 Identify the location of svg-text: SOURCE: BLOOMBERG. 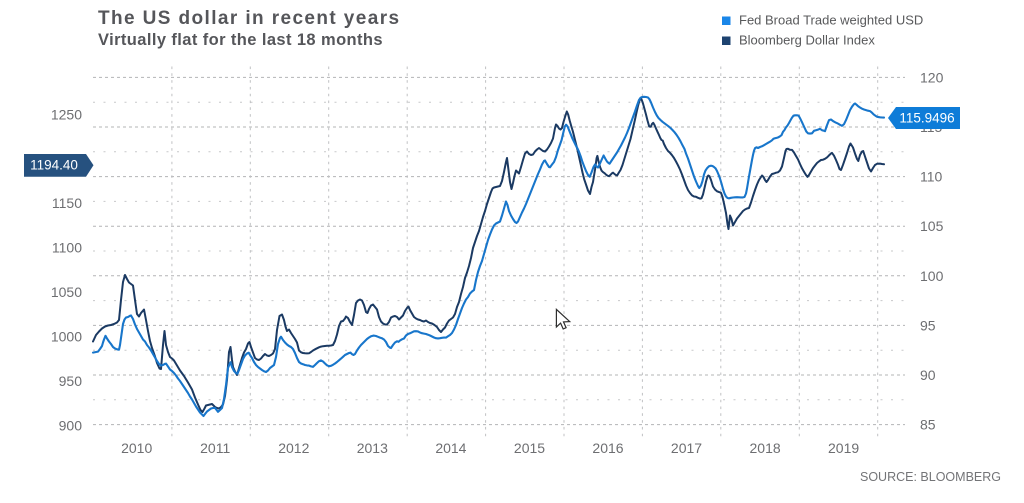
(930, 477).